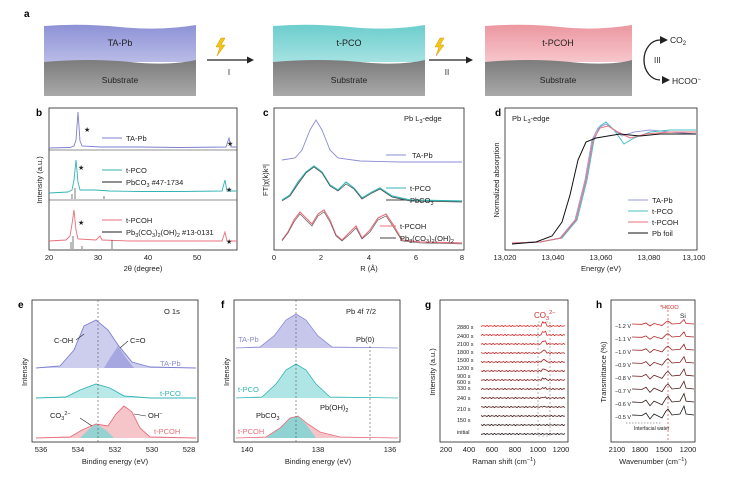 The width and height of the screenshot is (737, 483). What do you see at coordinates (504, 461) in the screenshot?
I see `x-axis-title: Raman shift (cm−1)` at bounding box center [504, 461].